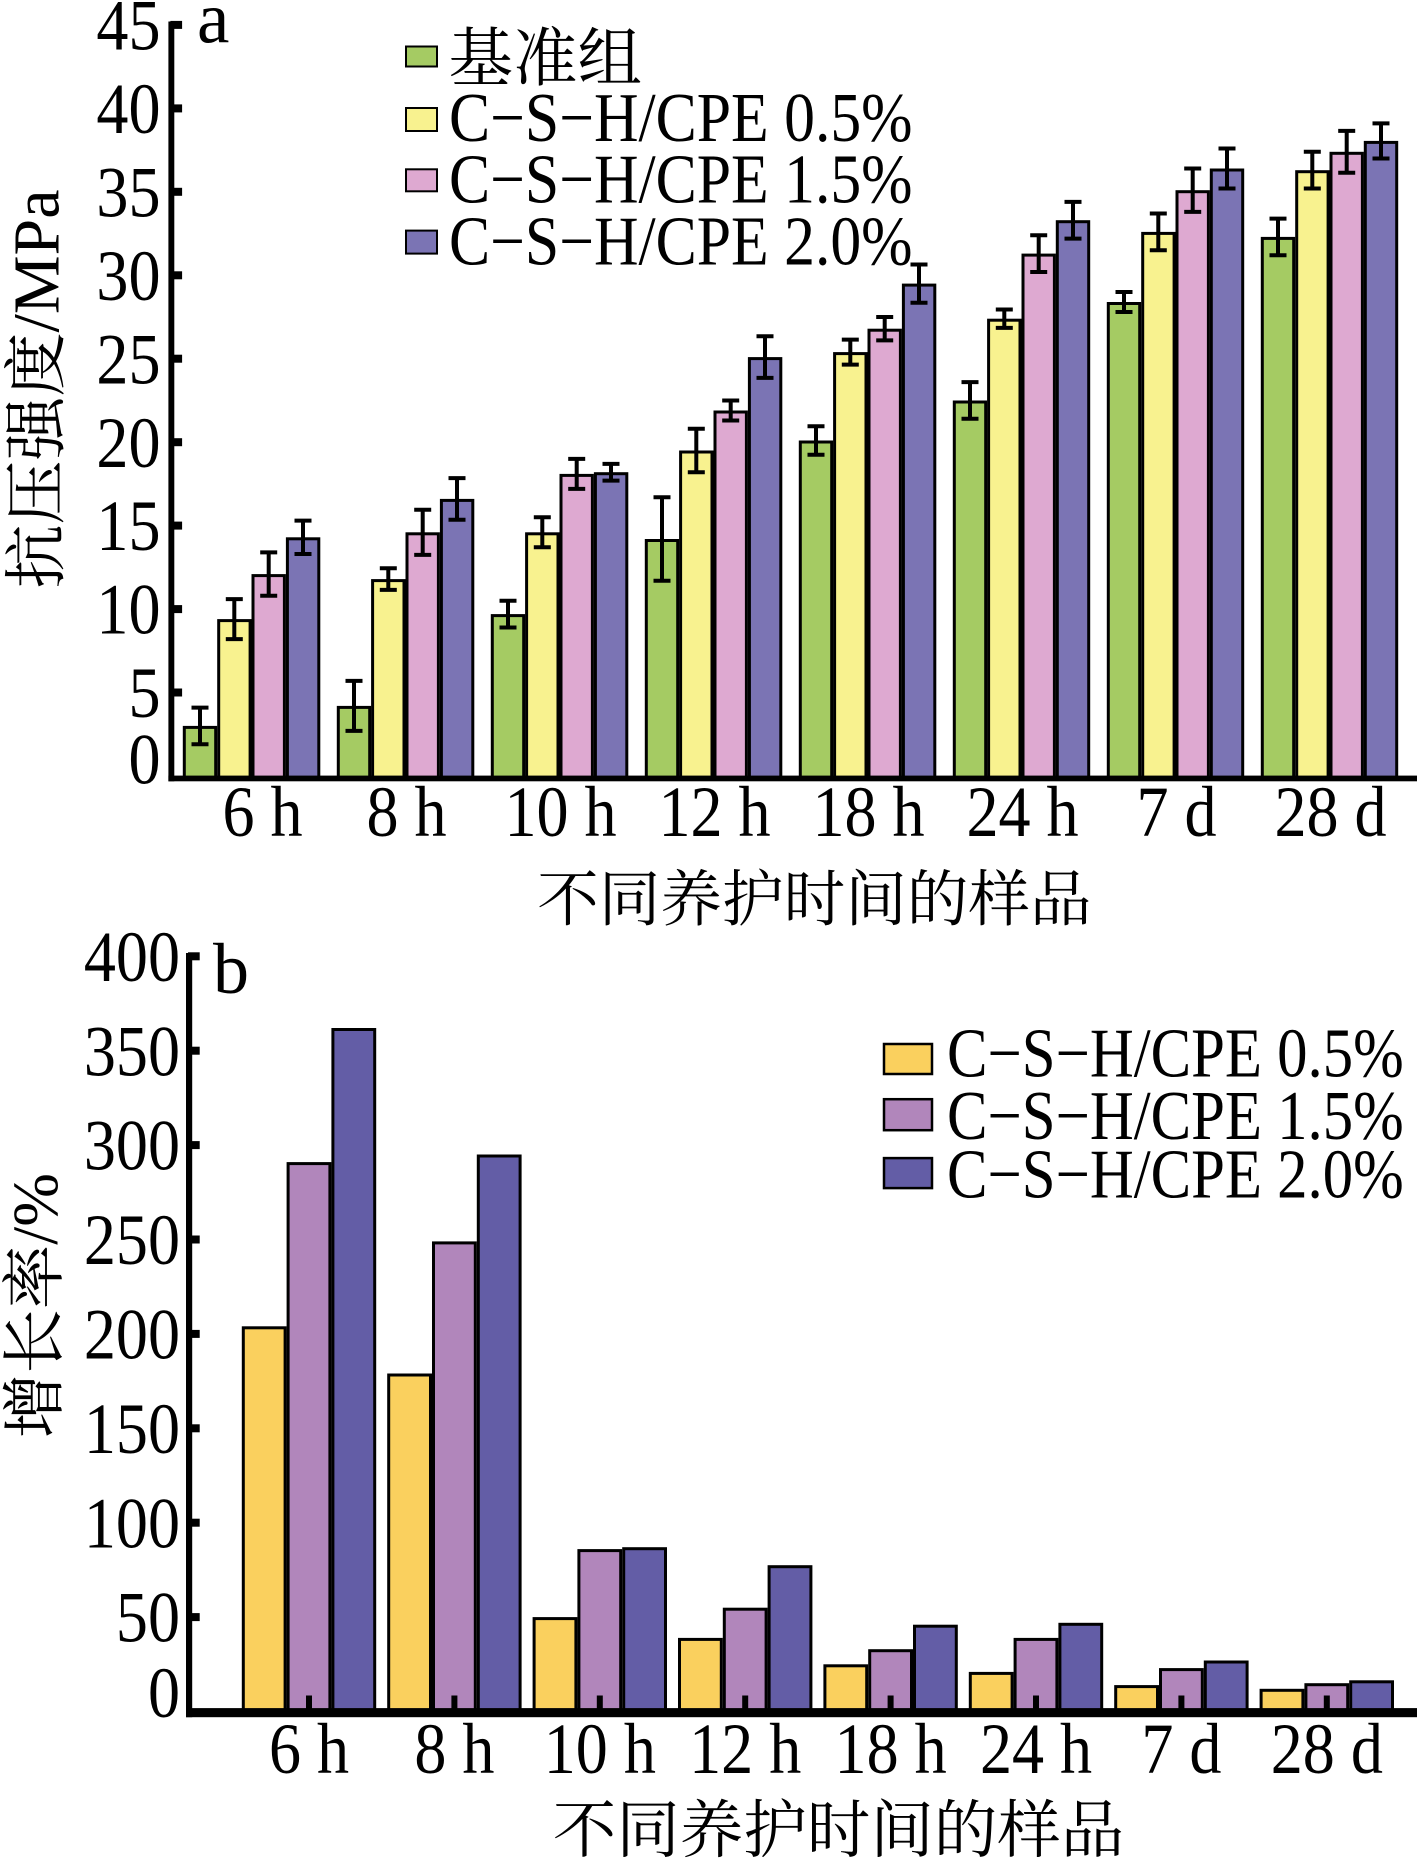 The image size is (1417, 1871). What do you see at coordinates (132, 1523) in the screenshot?
I see `svg-text: 100` at bounding box center [132, 1523].